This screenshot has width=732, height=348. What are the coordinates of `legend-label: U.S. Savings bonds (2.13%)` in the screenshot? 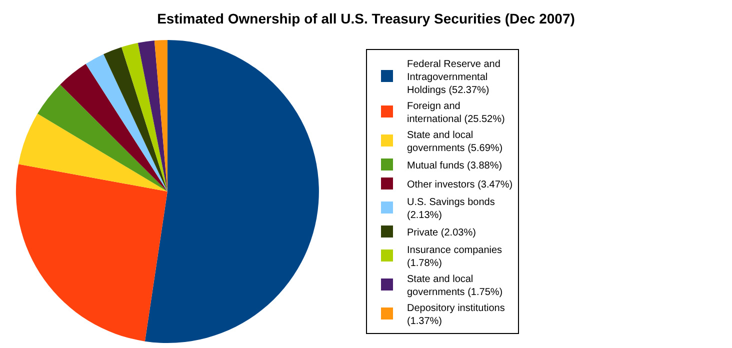 It's located at (451, 208).